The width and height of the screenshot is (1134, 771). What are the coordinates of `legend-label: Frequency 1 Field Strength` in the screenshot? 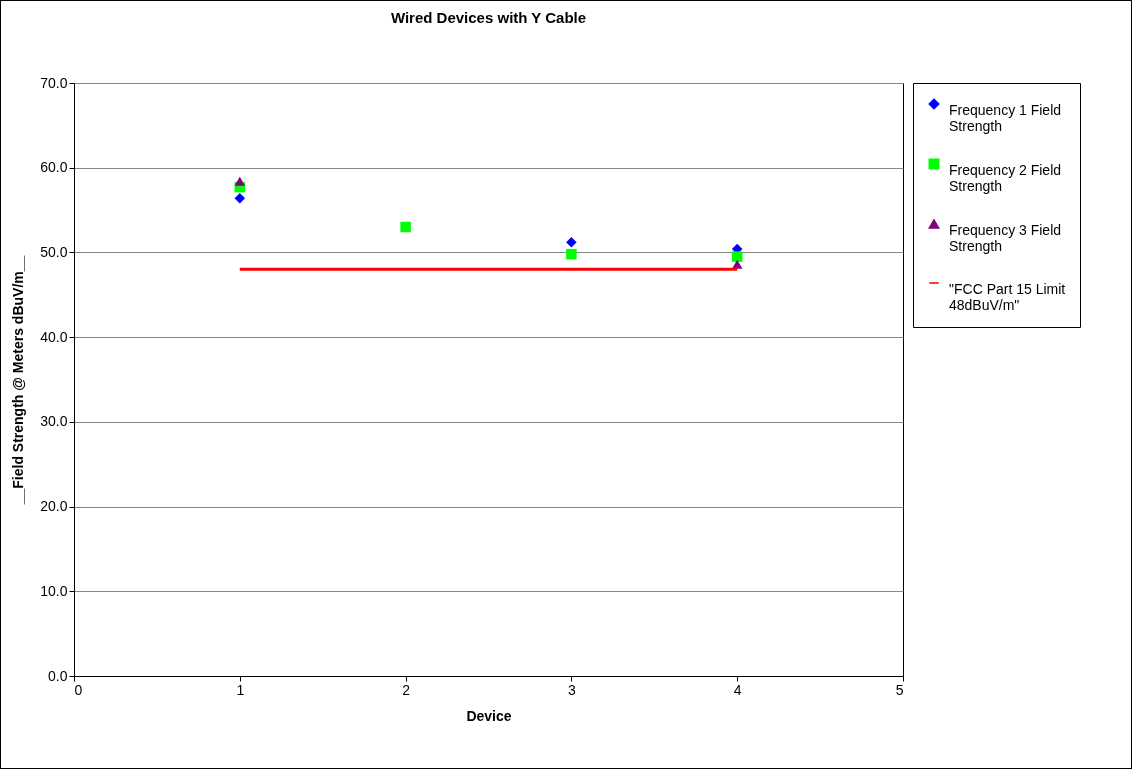 It's located at (1005, 118).